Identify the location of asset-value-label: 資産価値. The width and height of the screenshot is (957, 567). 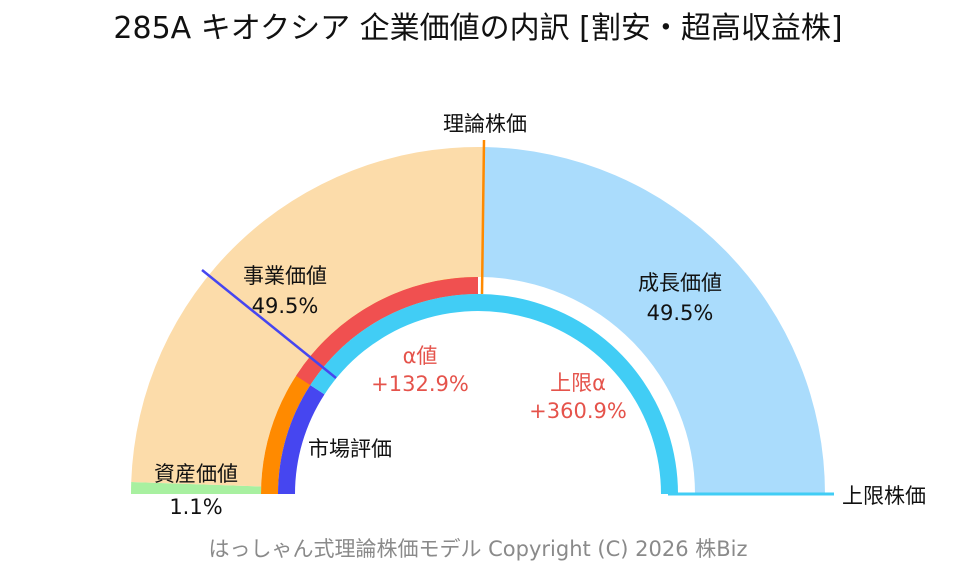
(196, 474).